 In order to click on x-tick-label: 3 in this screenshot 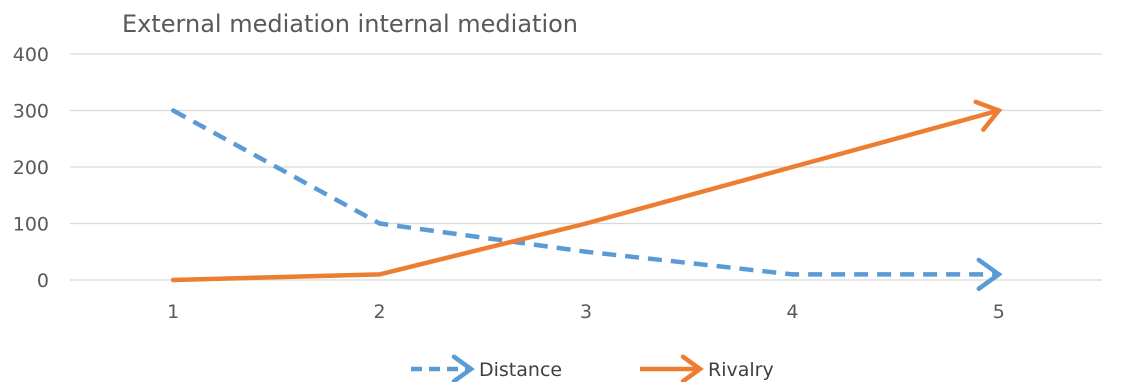, I will do `click(586, 312)`.